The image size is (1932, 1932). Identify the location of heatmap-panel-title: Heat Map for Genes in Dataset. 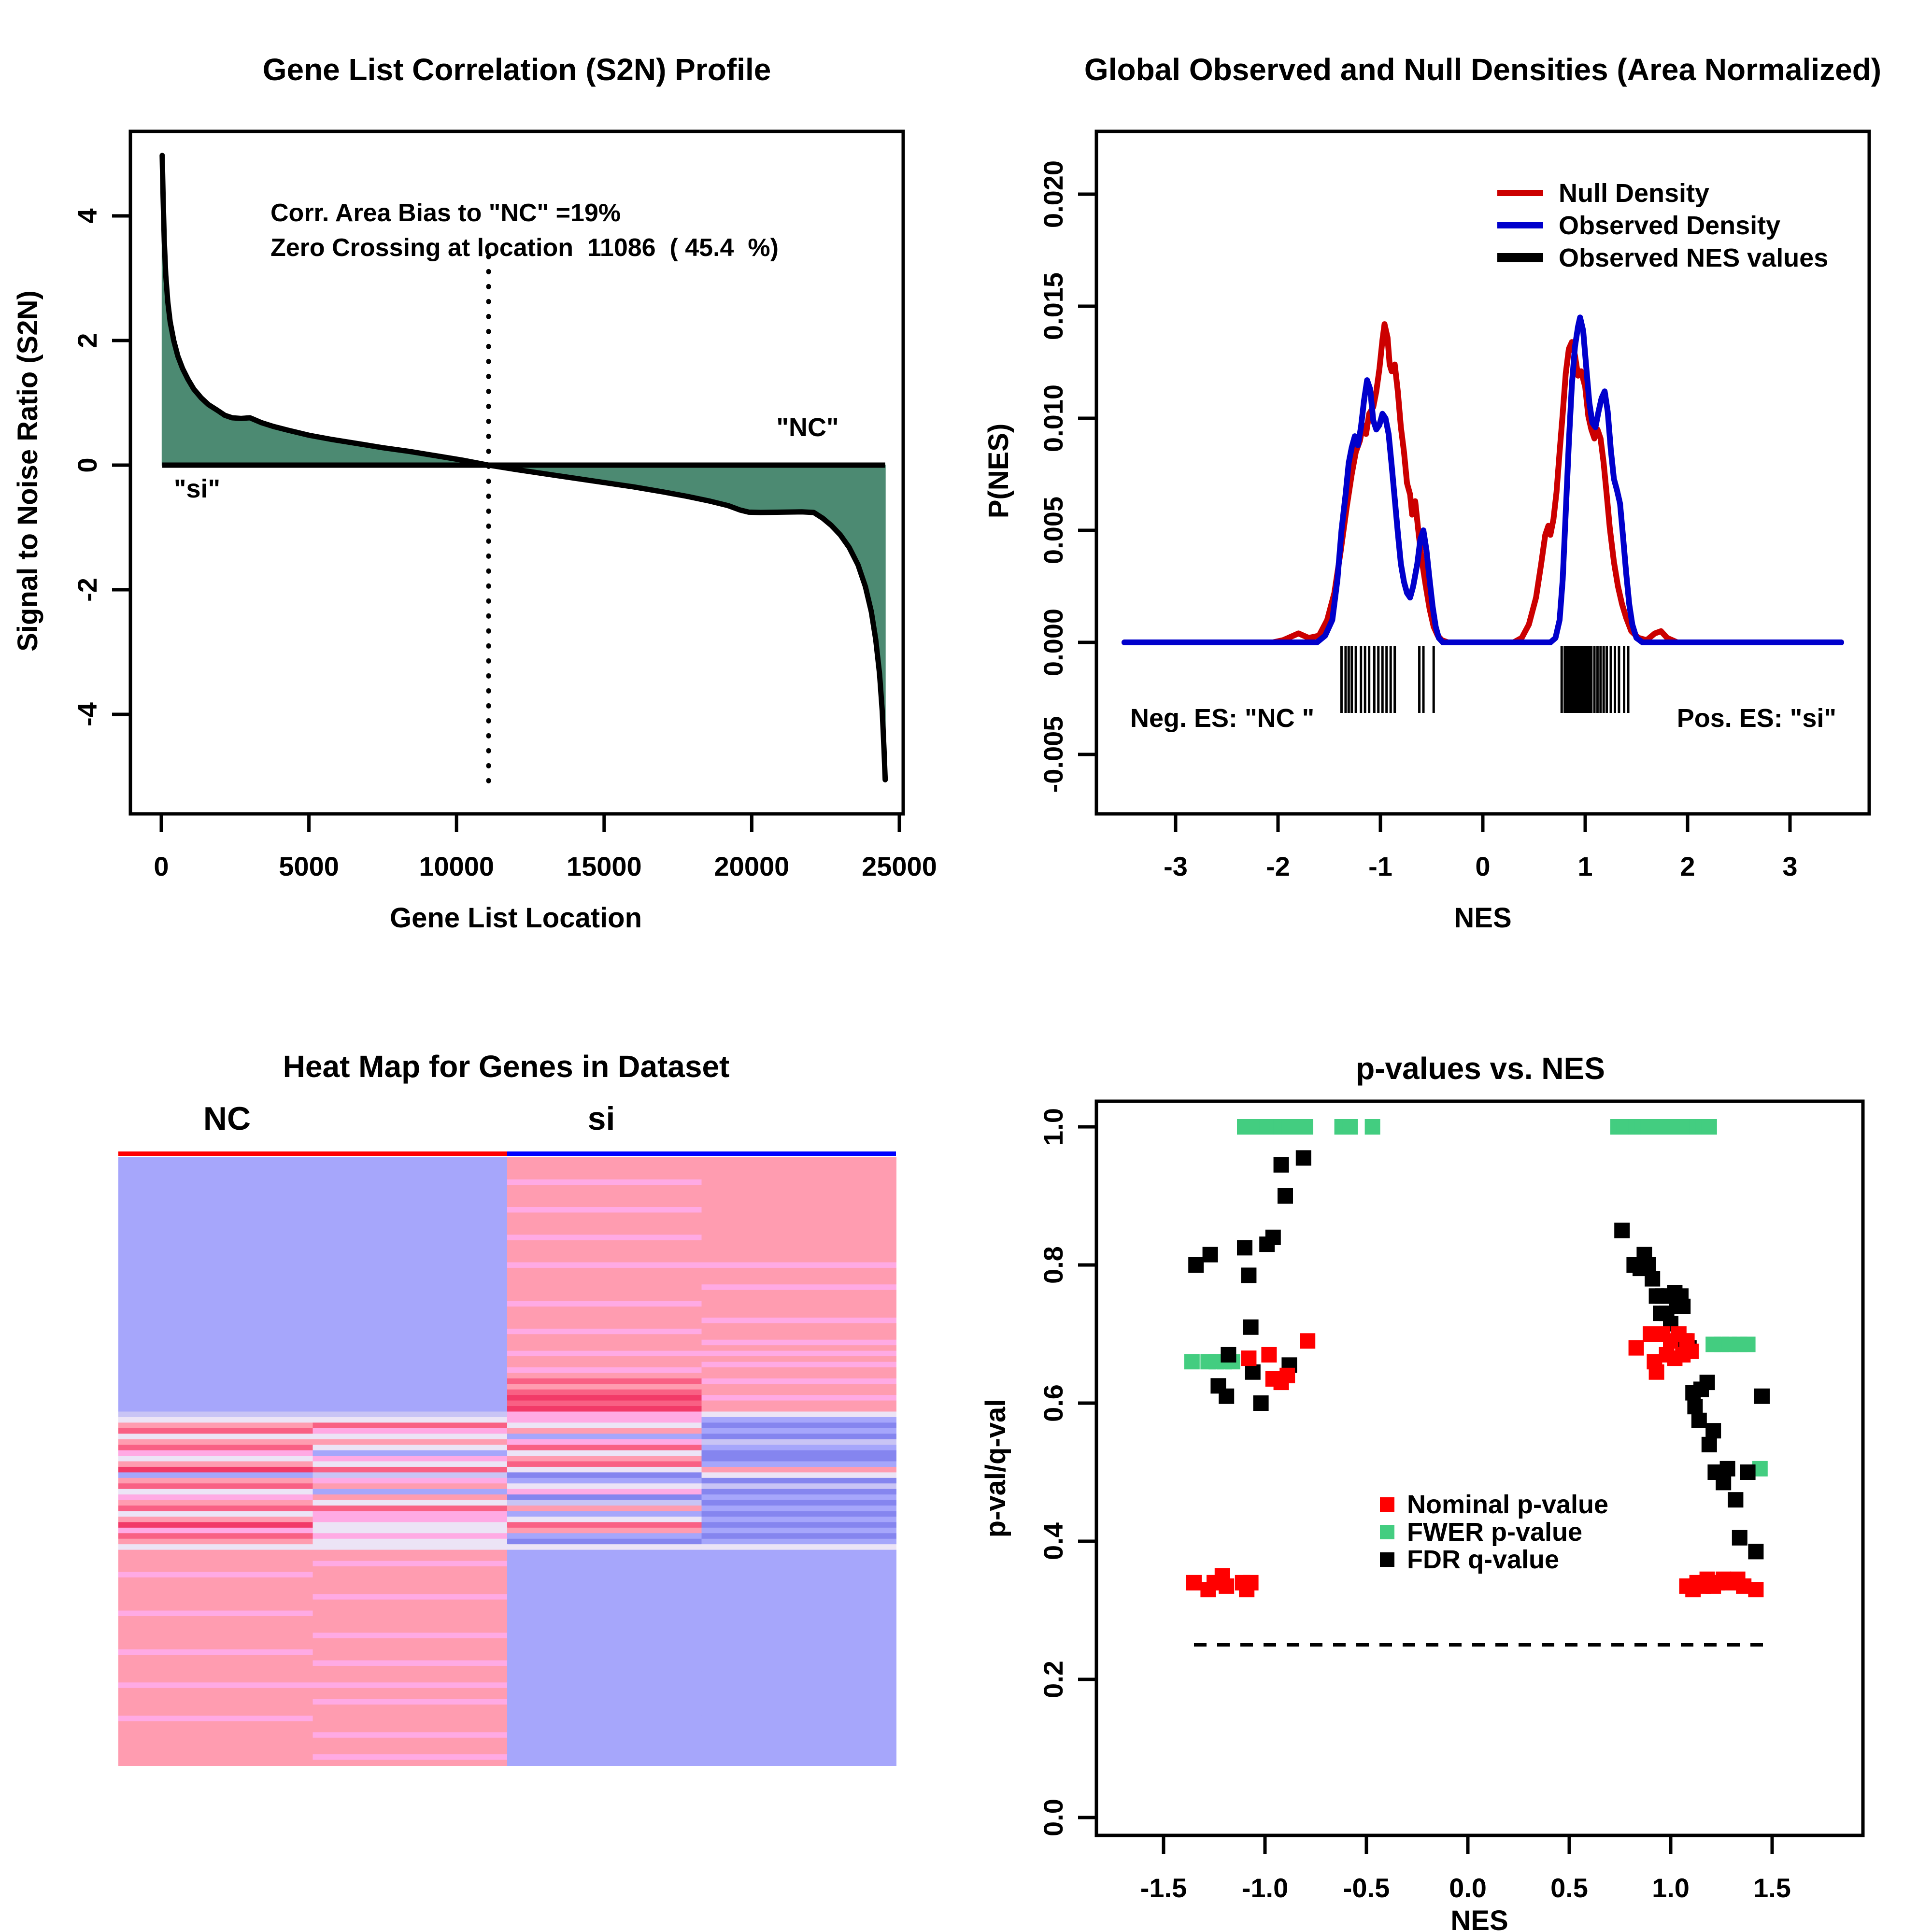
(506, 1066).